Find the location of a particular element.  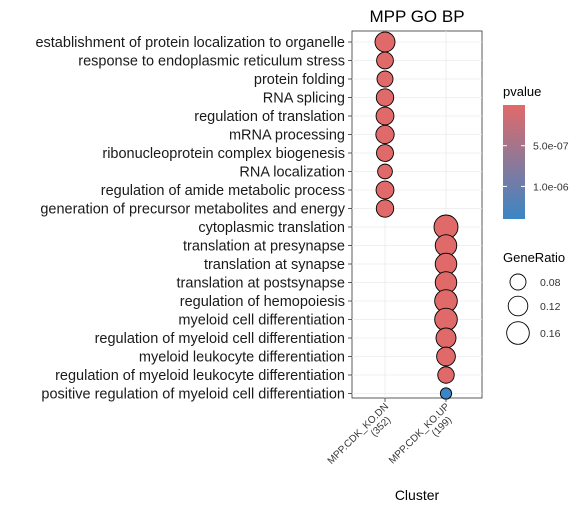

y-tick-label: myeloid leukocyte differentiation is located at coordinates (242, 358).